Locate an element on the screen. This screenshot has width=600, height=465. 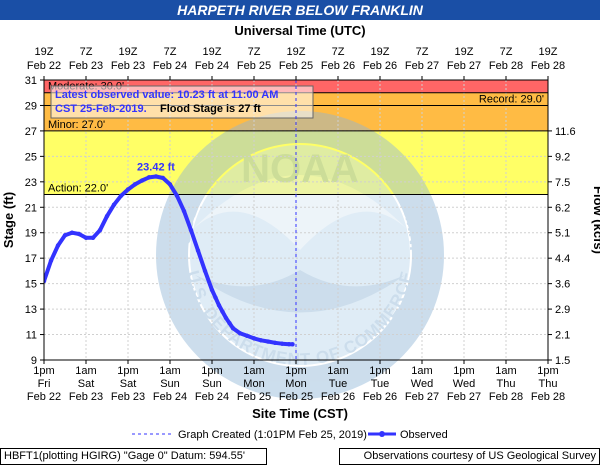
y-tick-label: 9 is located at coordinates (34, 361).